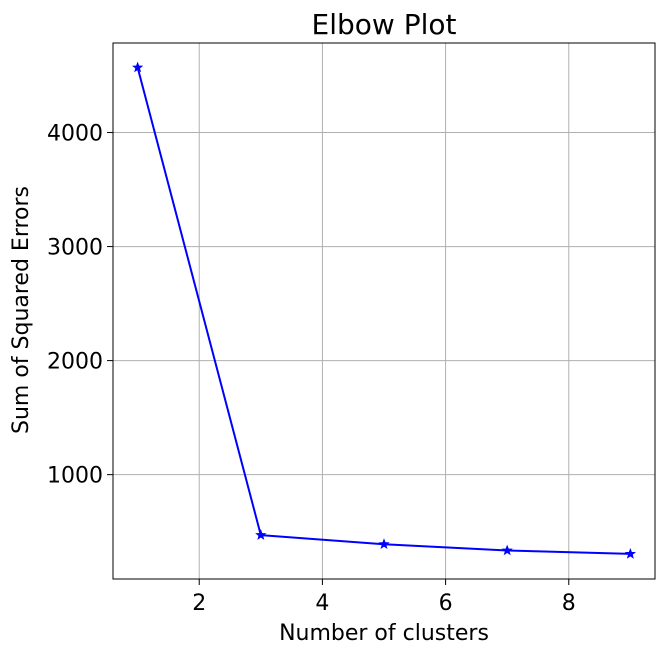 The height and width of the screenshot is (653, 665). I want to click on x-tick-label: 6, so click(446, 603).